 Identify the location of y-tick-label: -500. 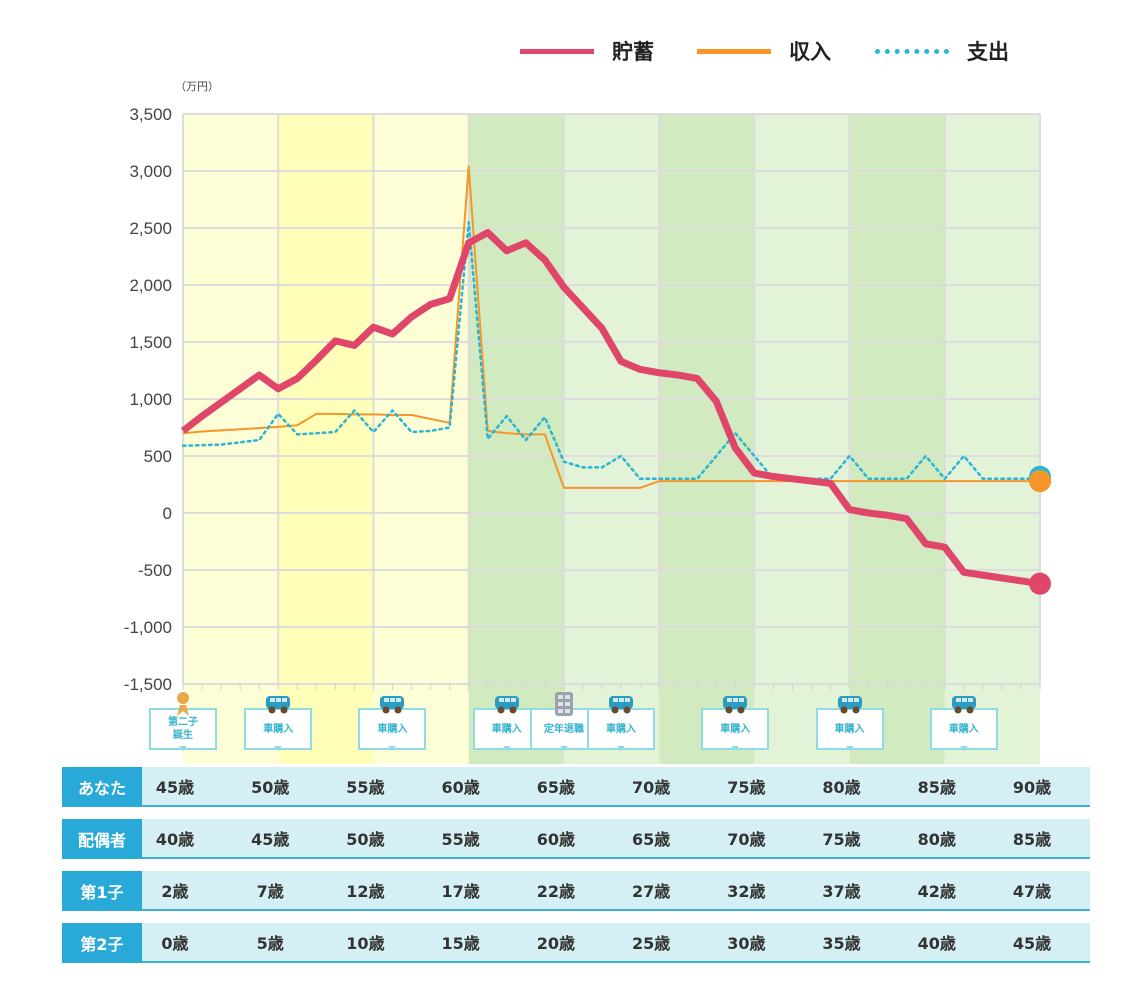
(155, 570).